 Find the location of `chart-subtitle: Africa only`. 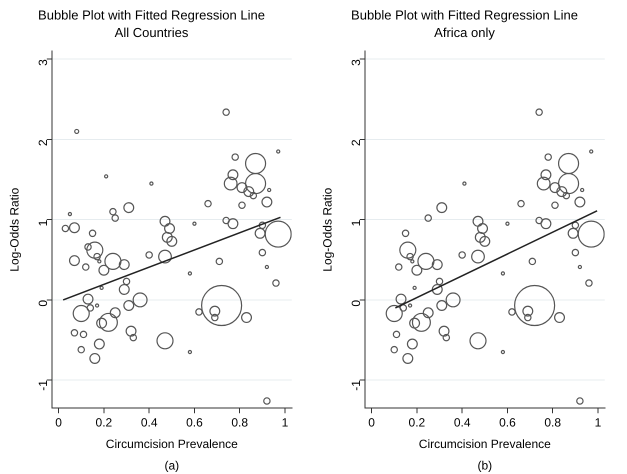

chart-subtitle: Africa only is located at coordinates (465, 32).